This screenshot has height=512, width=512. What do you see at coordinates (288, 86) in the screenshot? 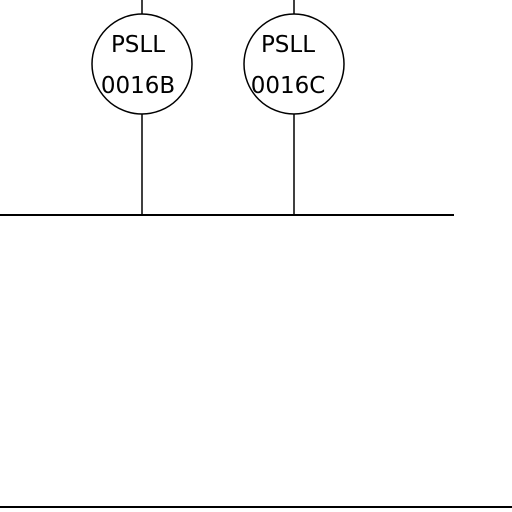
I see `instrument-number-label: 0016C` at bounding box center [288, 86].